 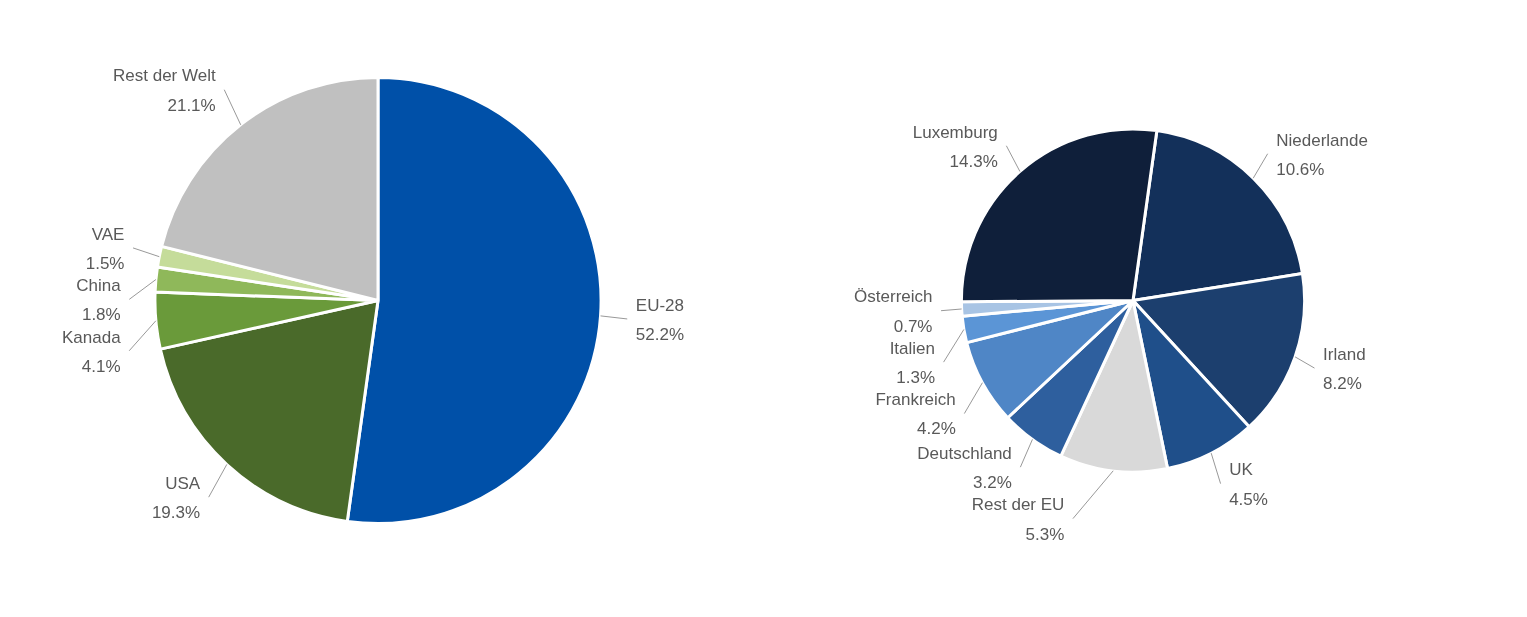 I want to click on slice-label: Kanada, so click(x=92, y=337).